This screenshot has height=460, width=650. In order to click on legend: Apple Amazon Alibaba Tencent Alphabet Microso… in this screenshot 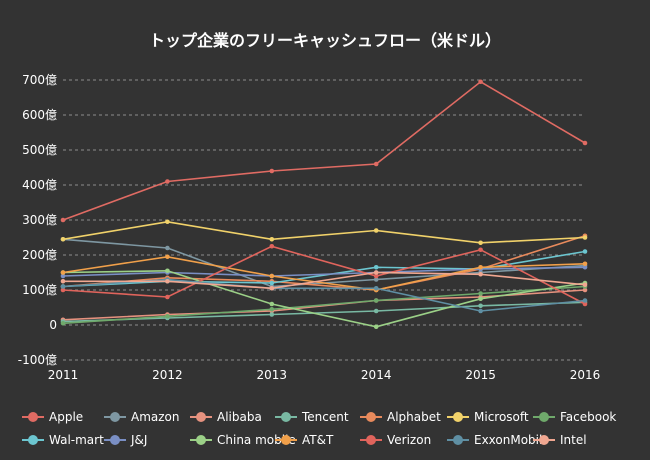, I will do `click(319, 428)`.